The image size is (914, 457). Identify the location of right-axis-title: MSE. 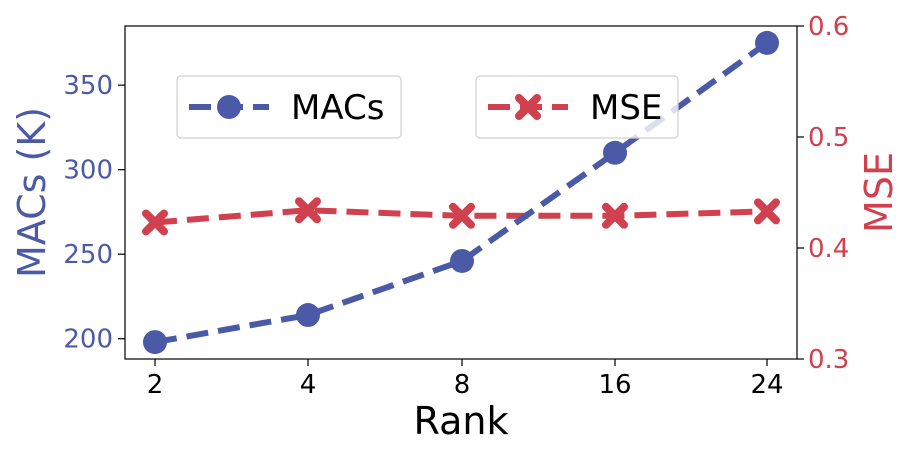
(879, 192).